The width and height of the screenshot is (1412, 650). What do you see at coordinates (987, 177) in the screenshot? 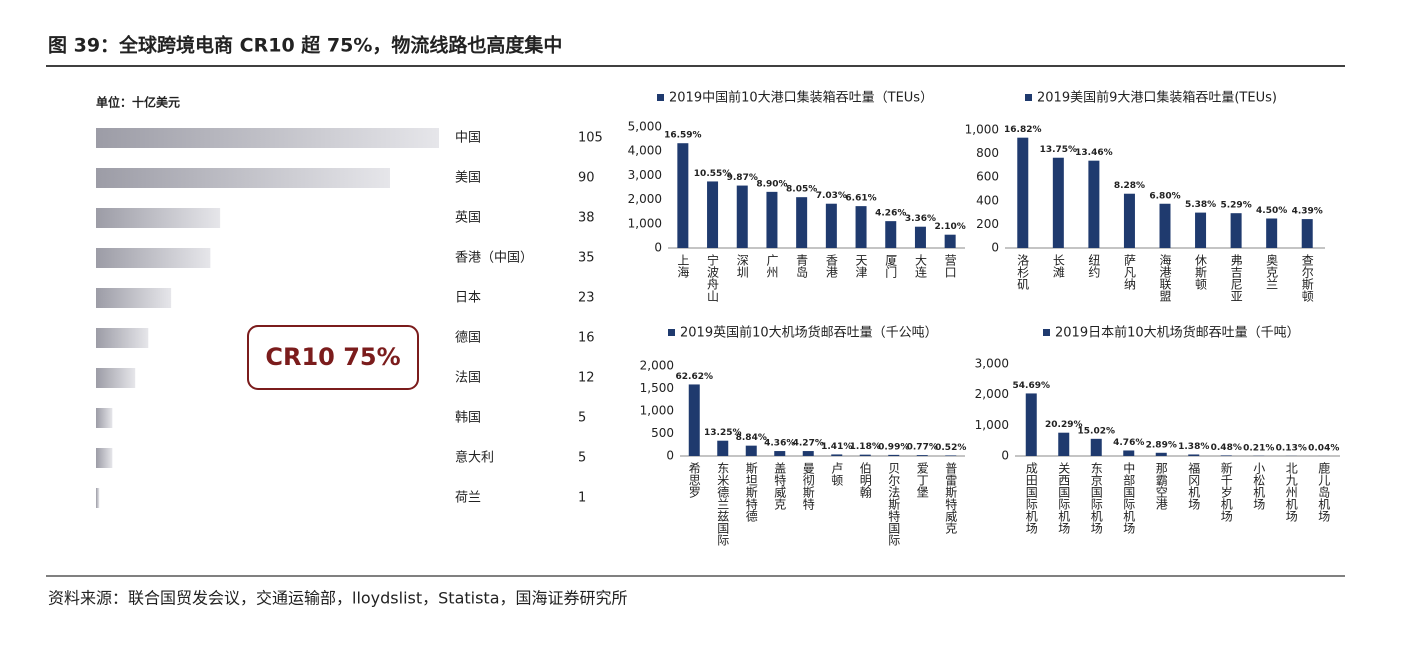
I see `y-tick-label: 600` at bounding box center [987, 177].